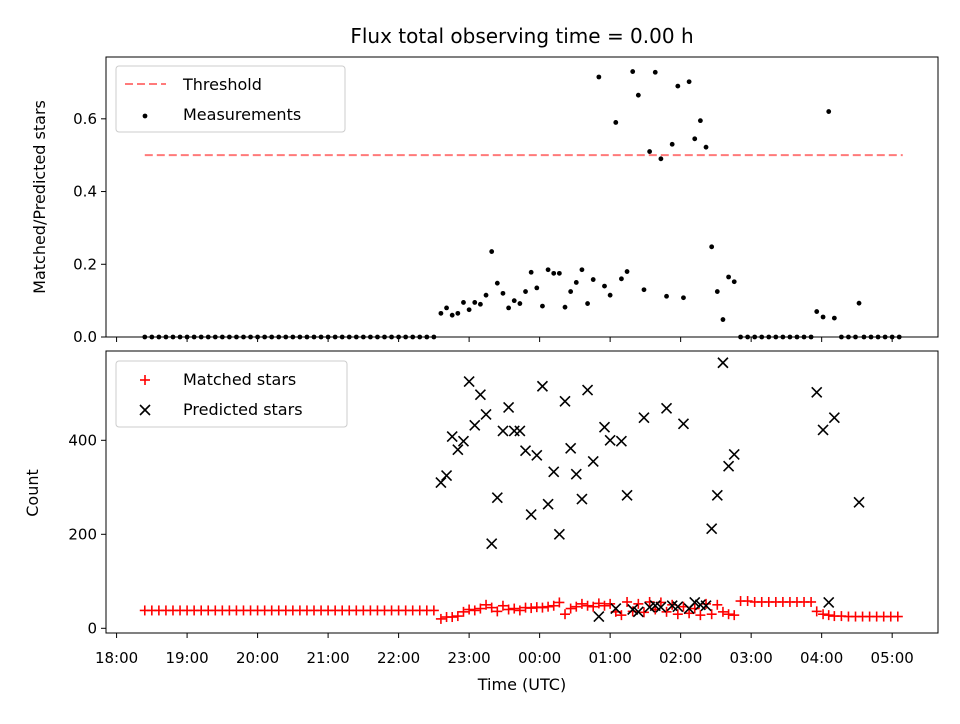 This screenshot has width=960, height=724. Describe the element at coordinates (186, 658) in the screenshot. I see `xtick-label: 19:00` at that location.